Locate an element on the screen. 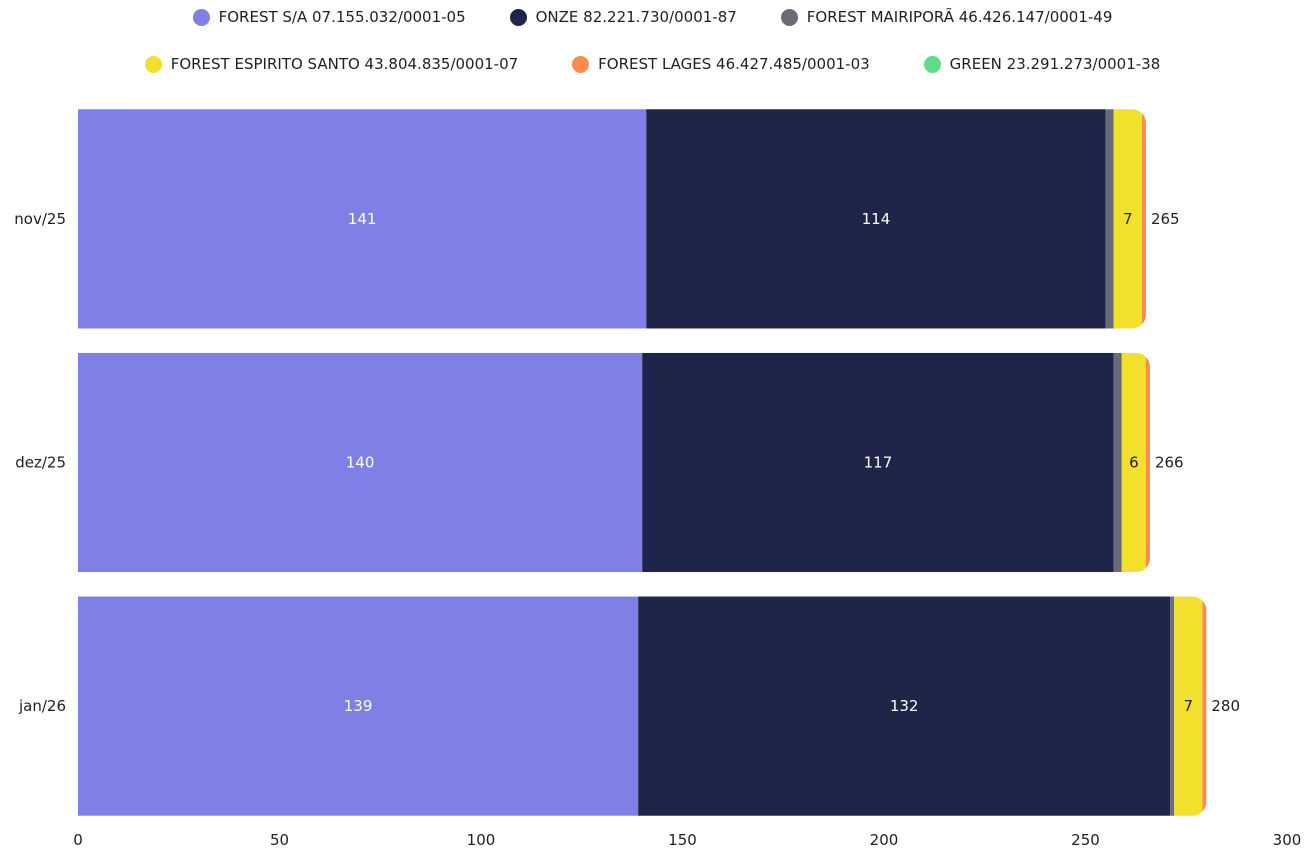 This screenshot has height=851, width=1305. legend-label: GREEN 23.291.273/0001-38 is located at coordinates (1055, 64).